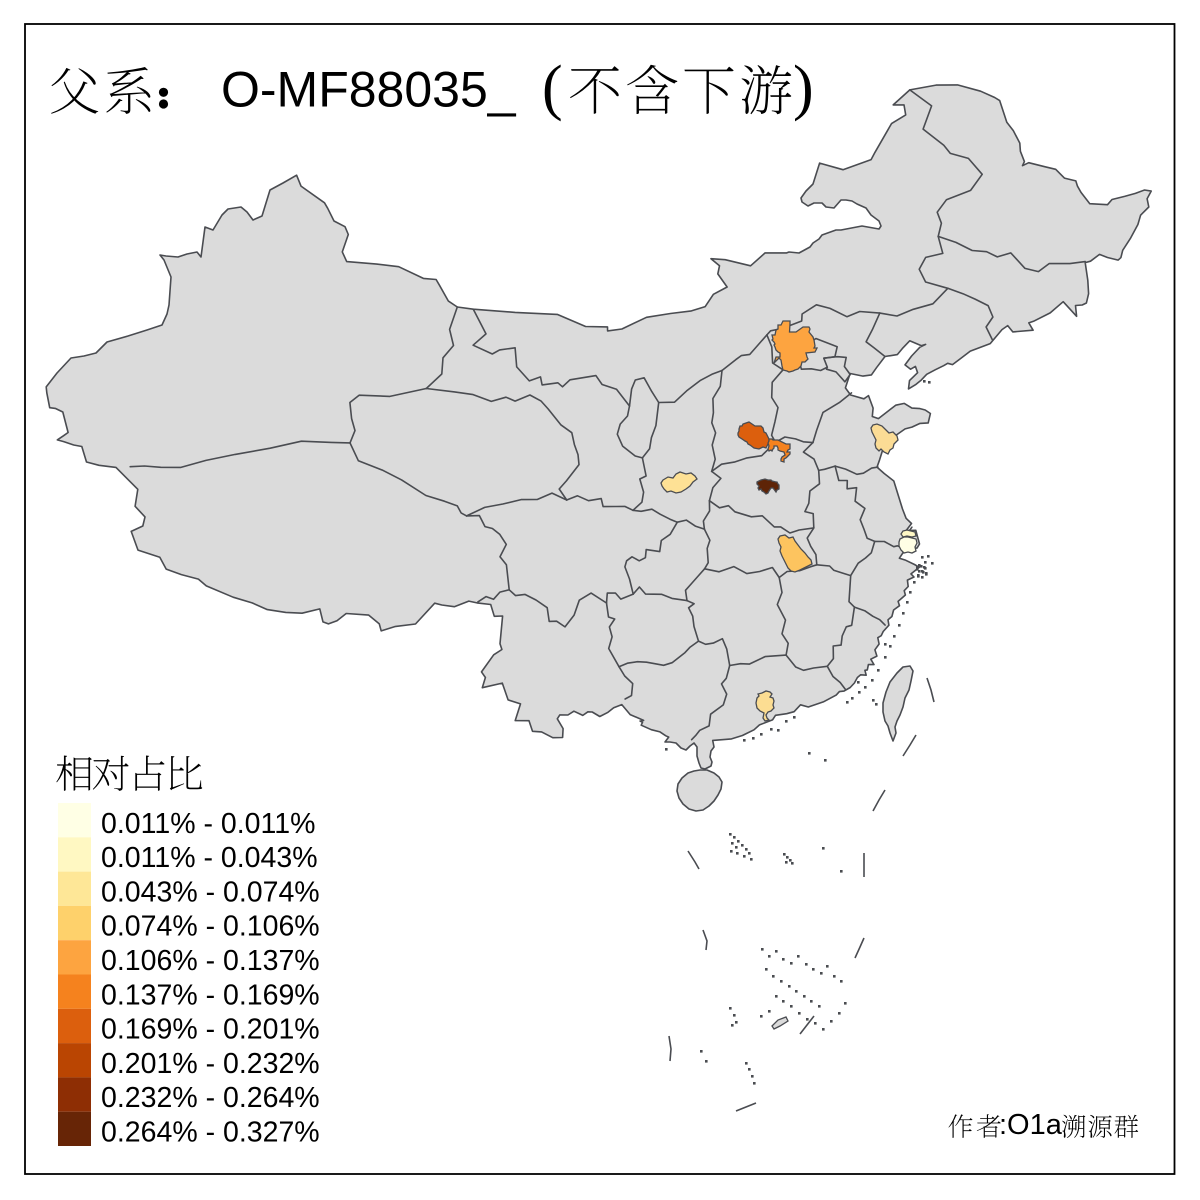  What do you see at coordinates (210, 1030) in the screenshot?
I see `svg-text: 0.169% - 0.201%` at bounding box center [210, 1030].